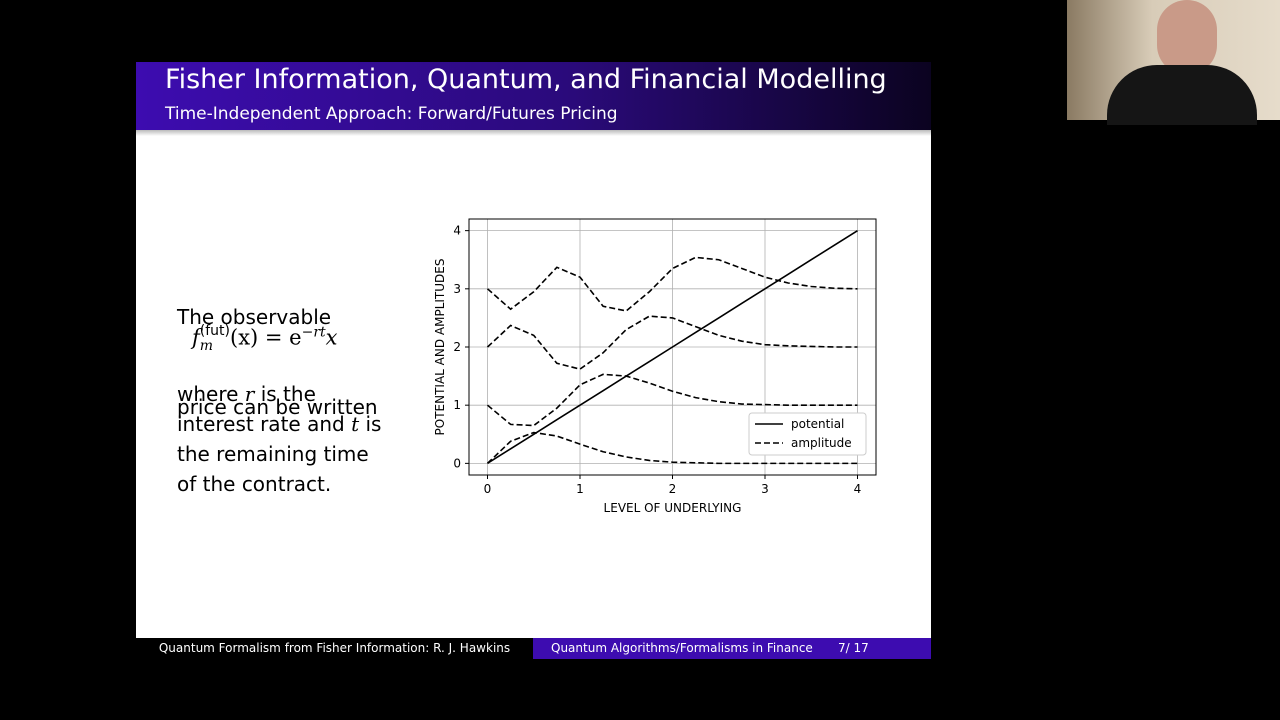 The height and width of the screenshot is (720, 1280). What do you see at coordinates (355, 424) in the screenshot?
I see `text: t` at bounding box center [355, 424].